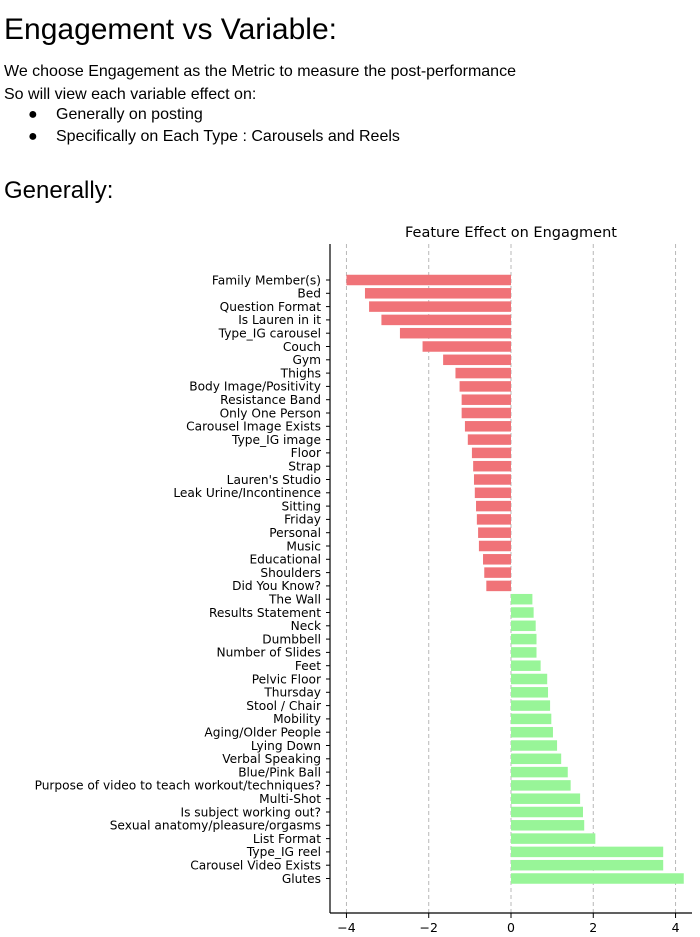  I want to click on category-label: Personal, so click(295, 533).